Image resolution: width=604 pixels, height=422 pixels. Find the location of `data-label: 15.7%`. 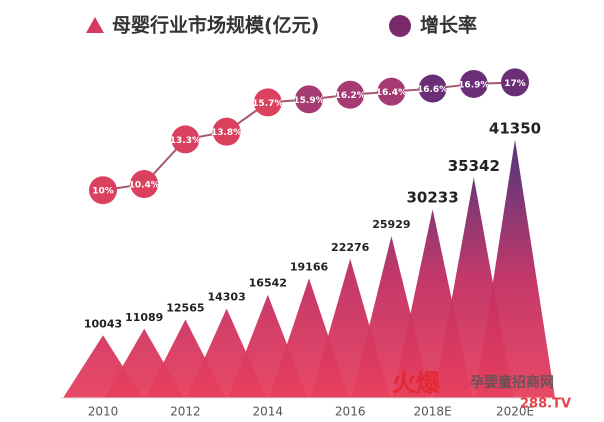

data-label: 15.7% is located at coordinates (267, 104).